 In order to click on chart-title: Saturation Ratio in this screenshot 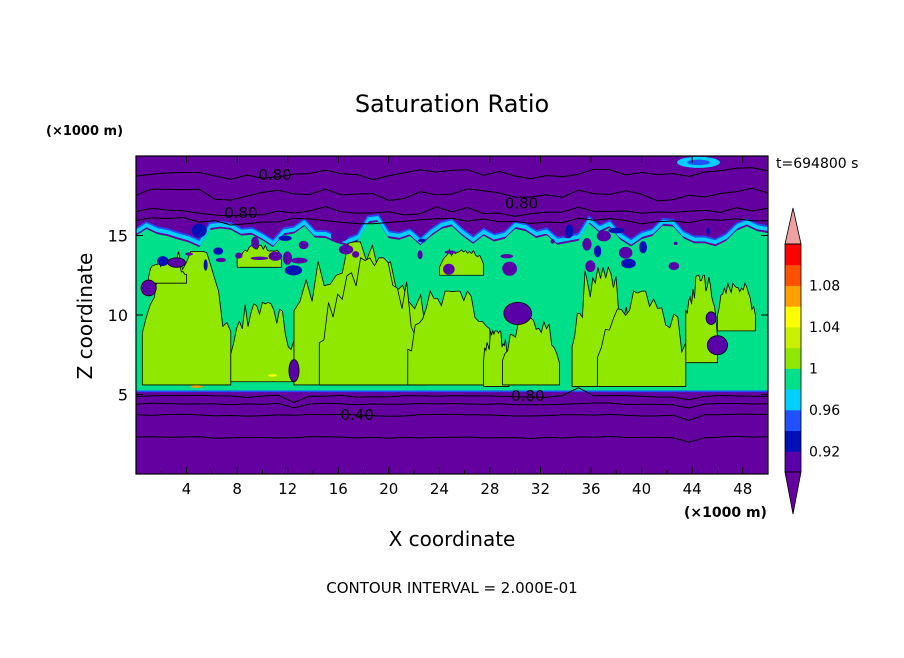, I will do `click(452, 104)`.